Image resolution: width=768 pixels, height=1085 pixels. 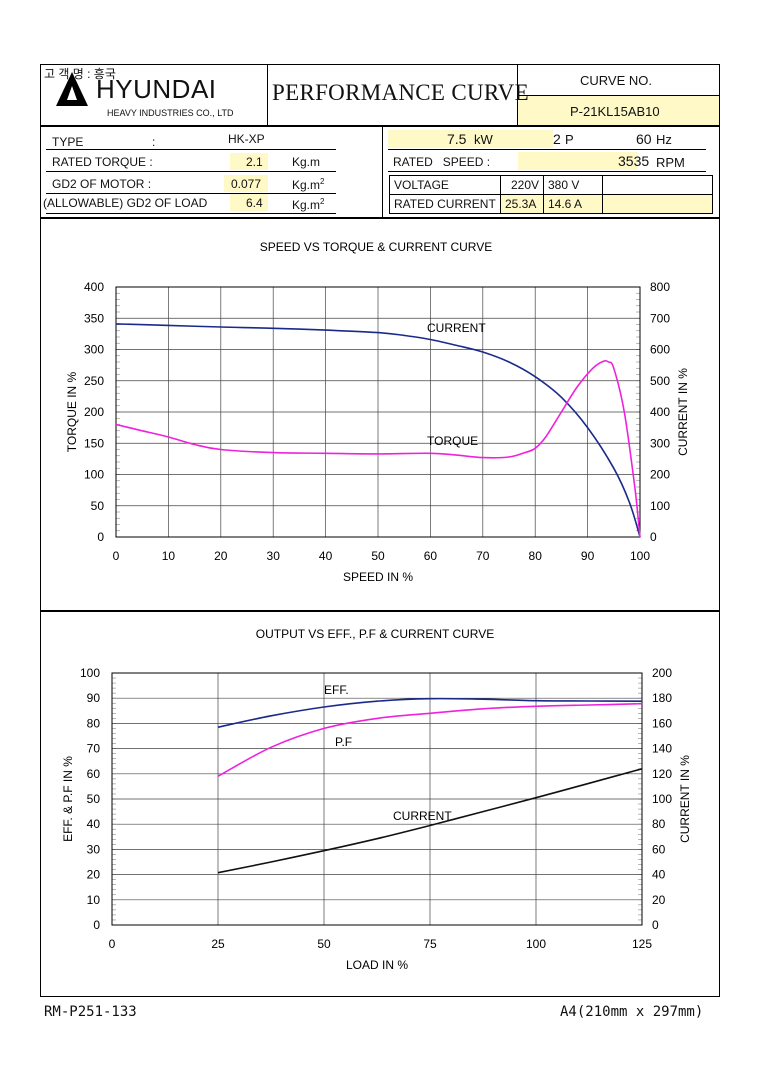 What do you see at coordinates (94, 849) in the screenshot?
I see `c2-y-tick-label: 30` at bounding box center [94, 849].